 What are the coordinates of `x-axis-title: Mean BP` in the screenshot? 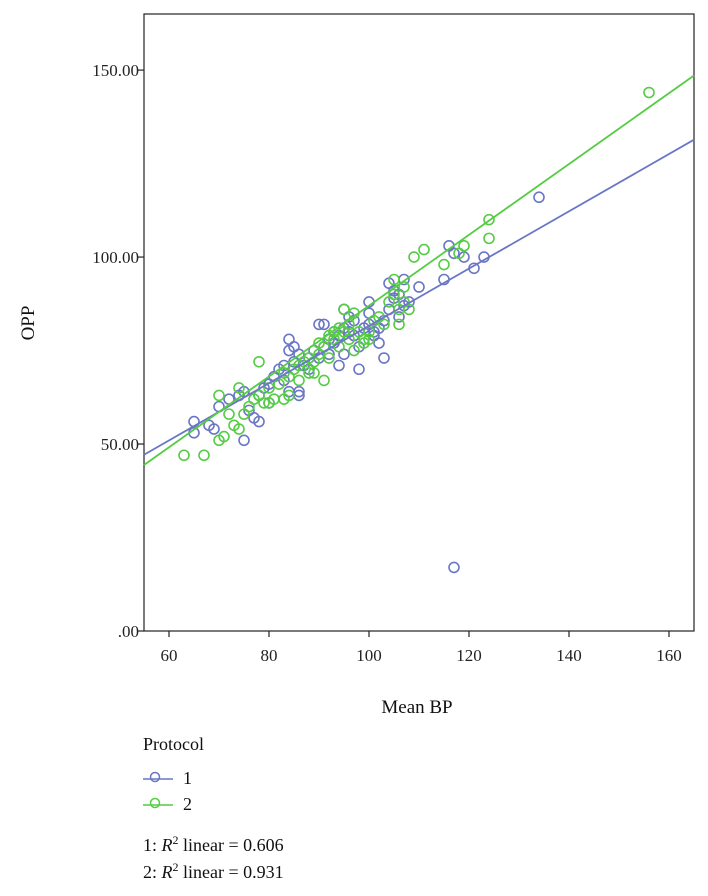 It's located at (416, 707).